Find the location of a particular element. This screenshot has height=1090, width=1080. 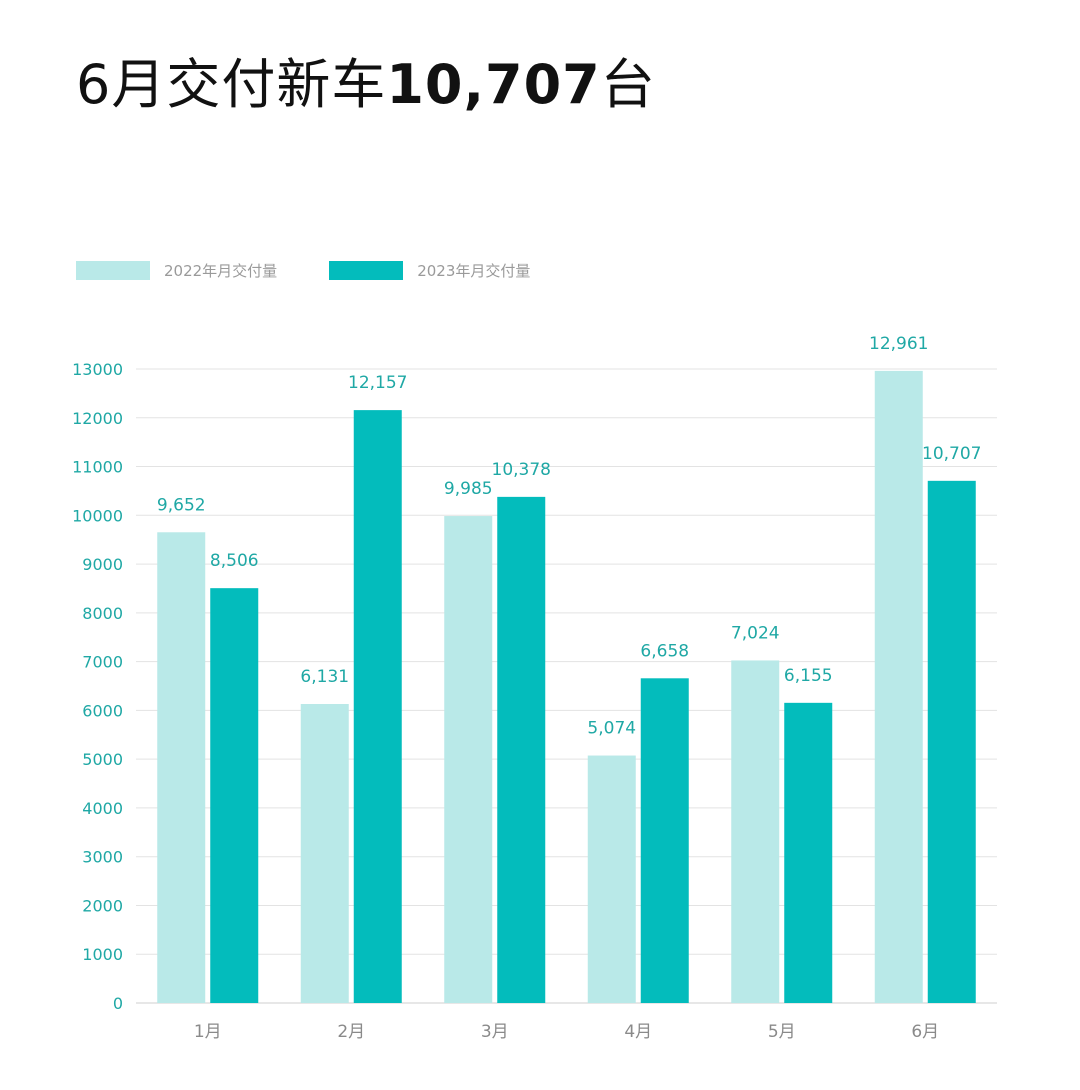

data-label: 7,024 is located at coordinates (755, 633).